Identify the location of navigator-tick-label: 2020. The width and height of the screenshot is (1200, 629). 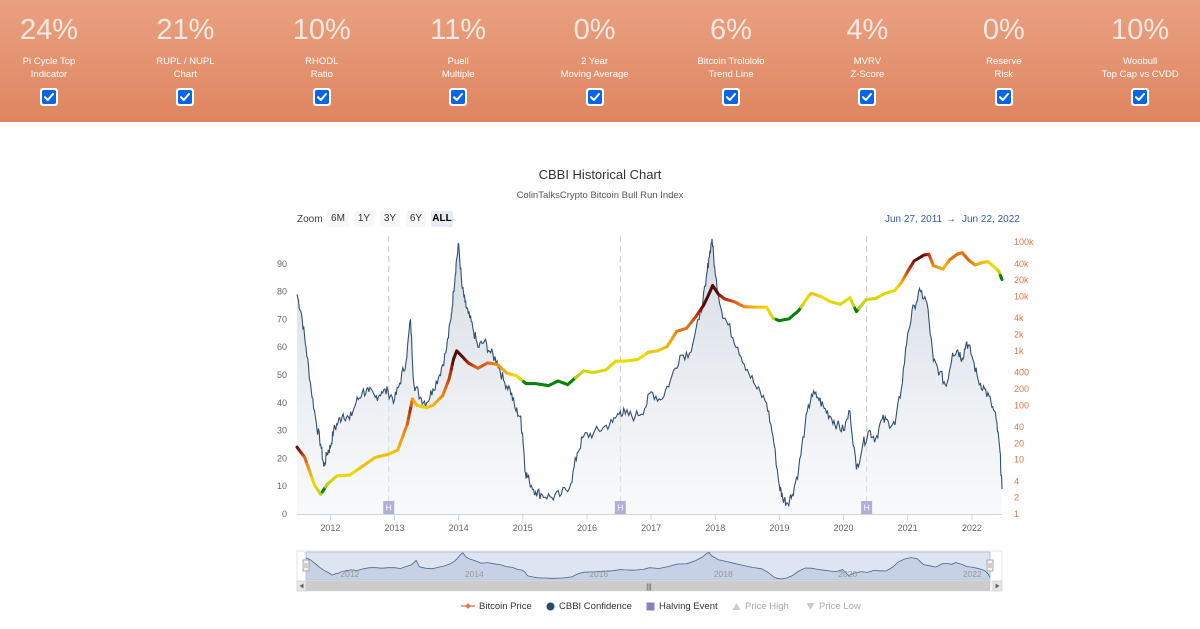
(847, 574).